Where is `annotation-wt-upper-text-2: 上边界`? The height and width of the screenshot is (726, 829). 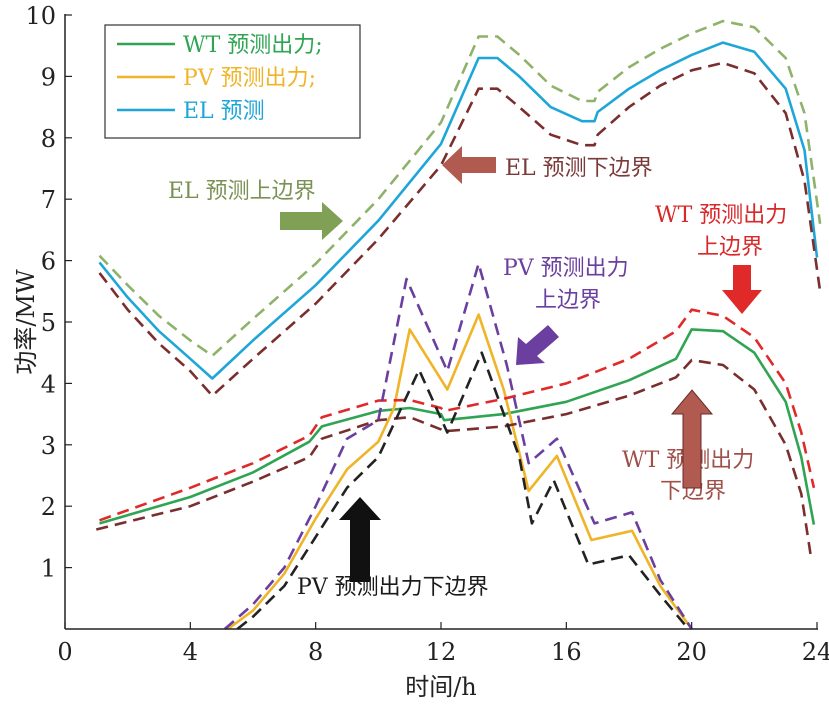 annotation-wt-upper-text-2: 上边界 is located at coordinates (730, 247).